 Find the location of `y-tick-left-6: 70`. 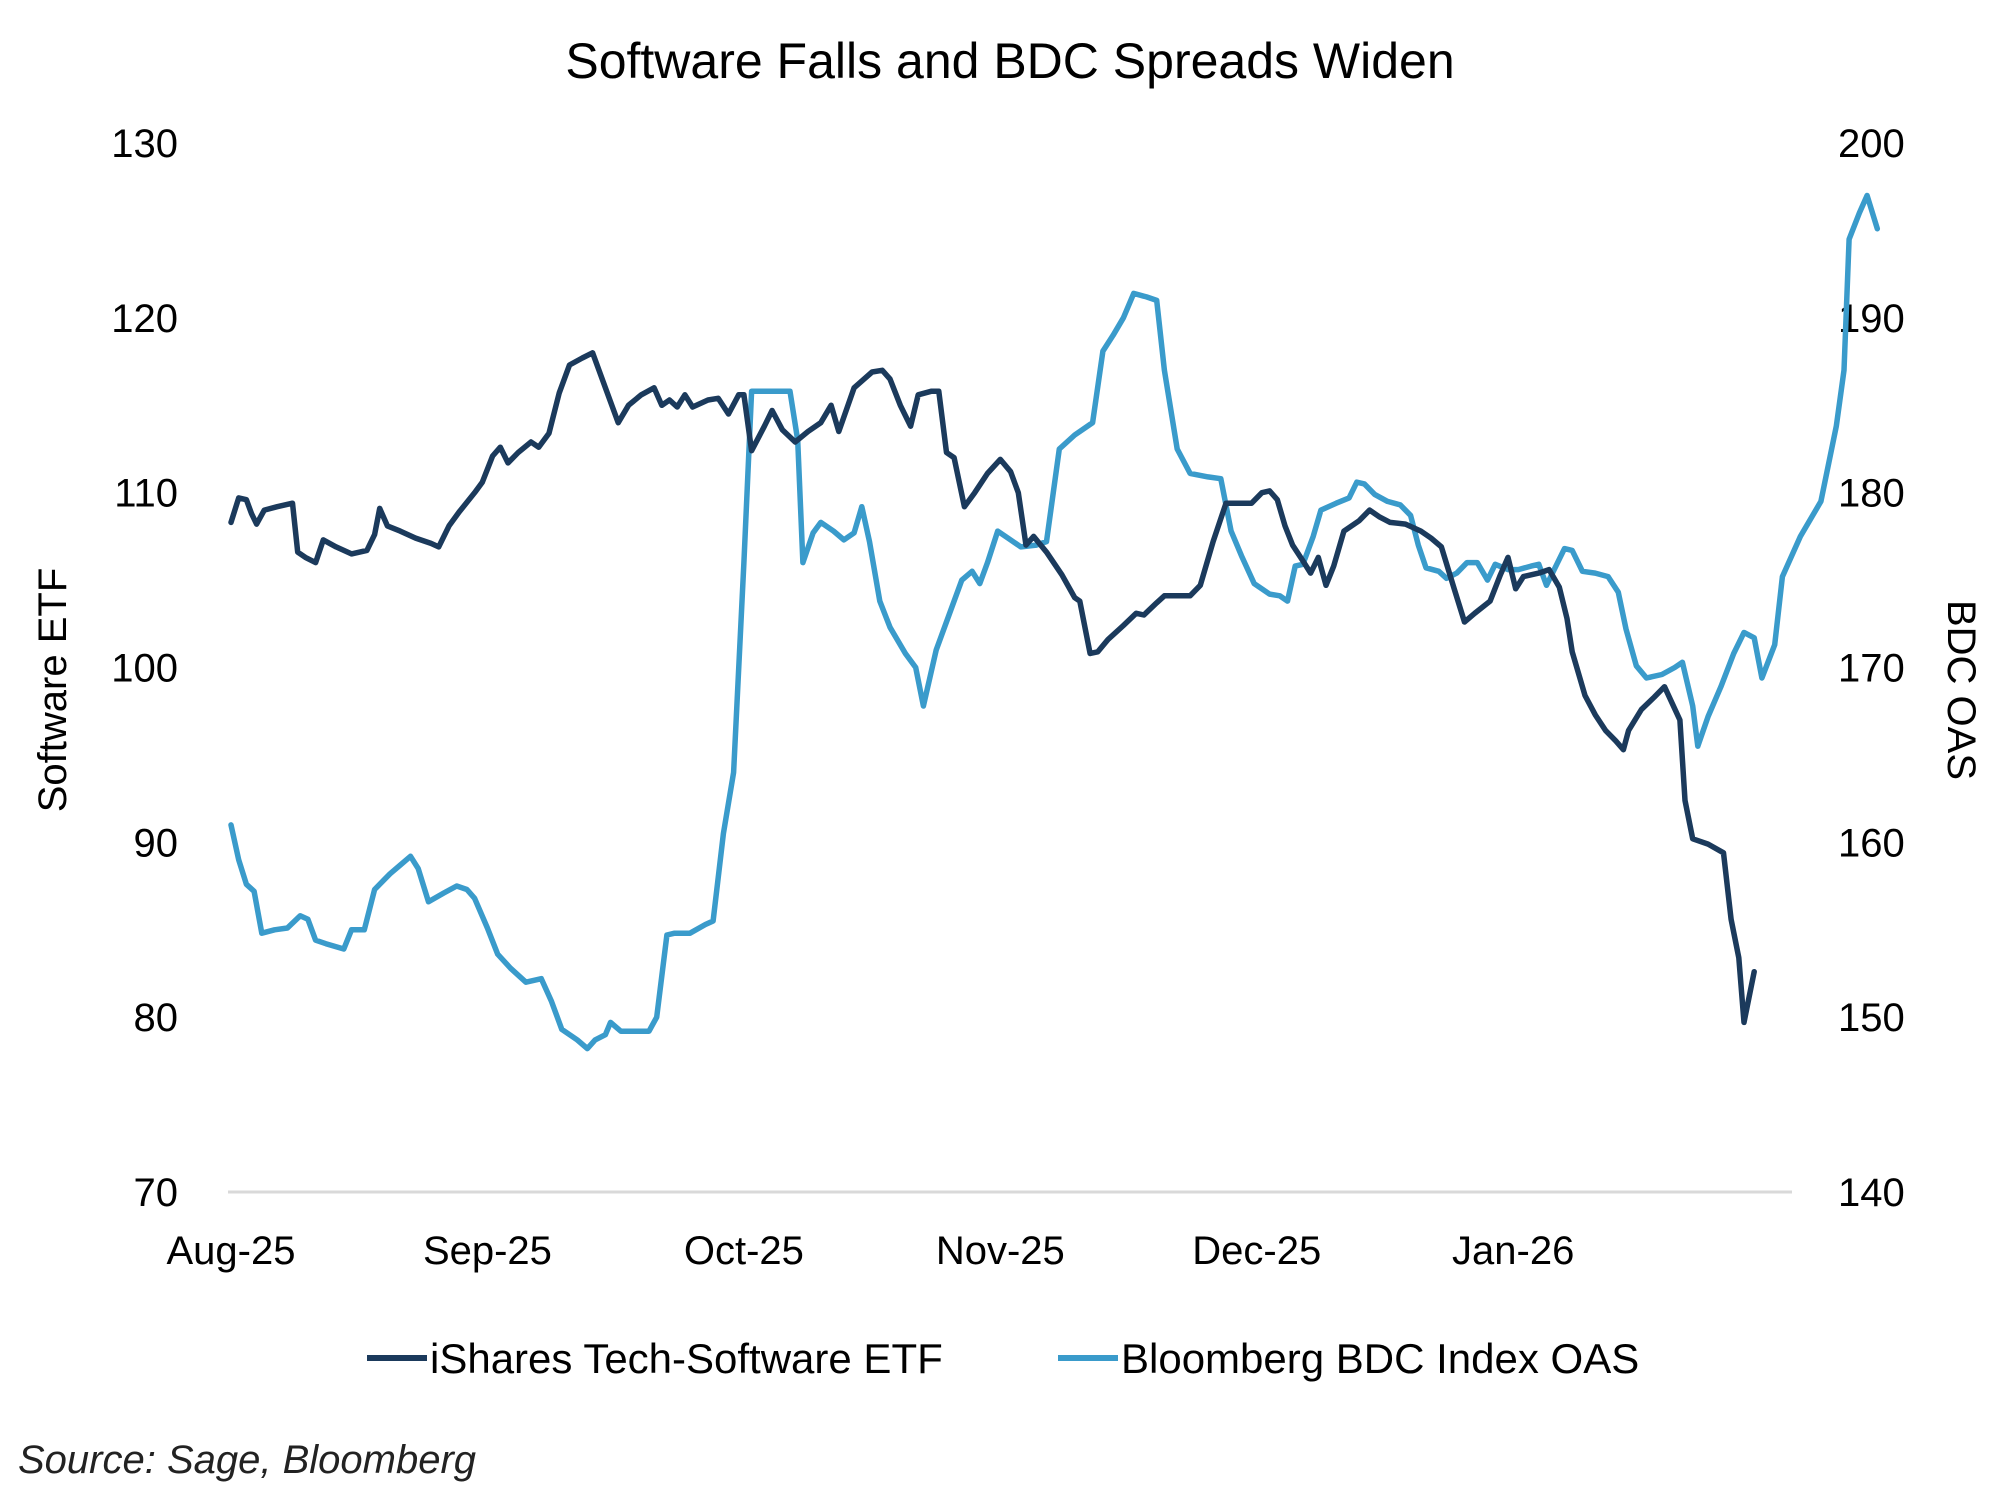

y-tick-left-6: 70 is located at coordinates (156, 1193).